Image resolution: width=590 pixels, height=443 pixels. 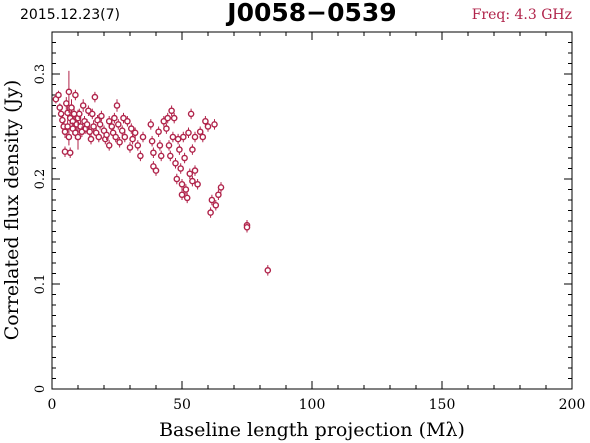 What do you see at coordinates (40, 179) in the screenshot?
I see `y-tick-label: 0.2` at bounding box center [40, 179].